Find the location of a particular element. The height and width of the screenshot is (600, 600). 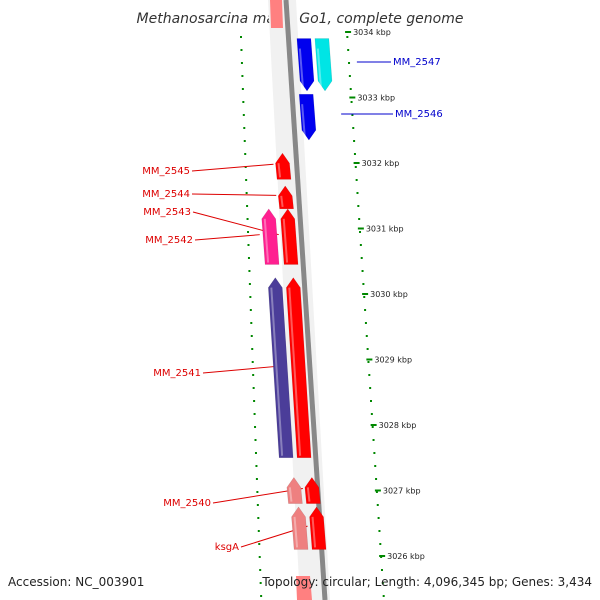

tick-label: 3032 kbp is located at coordinates (381, 163).